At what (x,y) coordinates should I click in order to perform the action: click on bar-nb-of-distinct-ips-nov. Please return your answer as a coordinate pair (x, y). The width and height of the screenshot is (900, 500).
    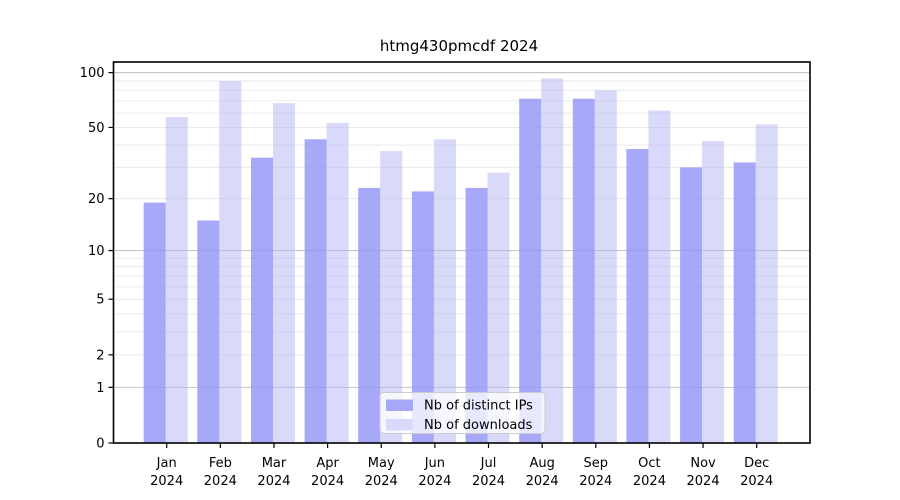
    Looking at the image, I should click on (691, 305).